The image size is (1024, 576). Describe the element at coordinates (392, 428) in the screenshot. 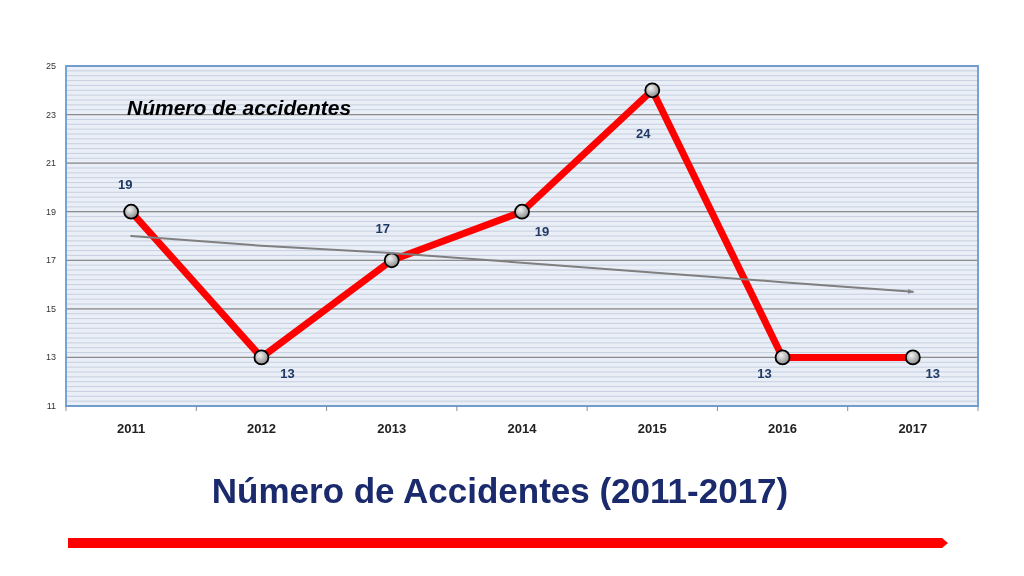

I see `x-tick-label: 2013` at that location.